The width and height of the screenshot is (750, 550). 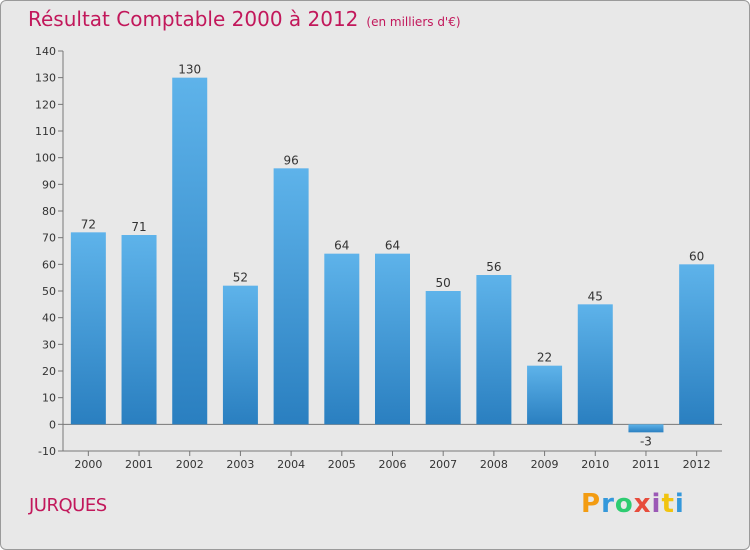 I want to click on x-tick-label: 2012, so click(x=697, y=464).